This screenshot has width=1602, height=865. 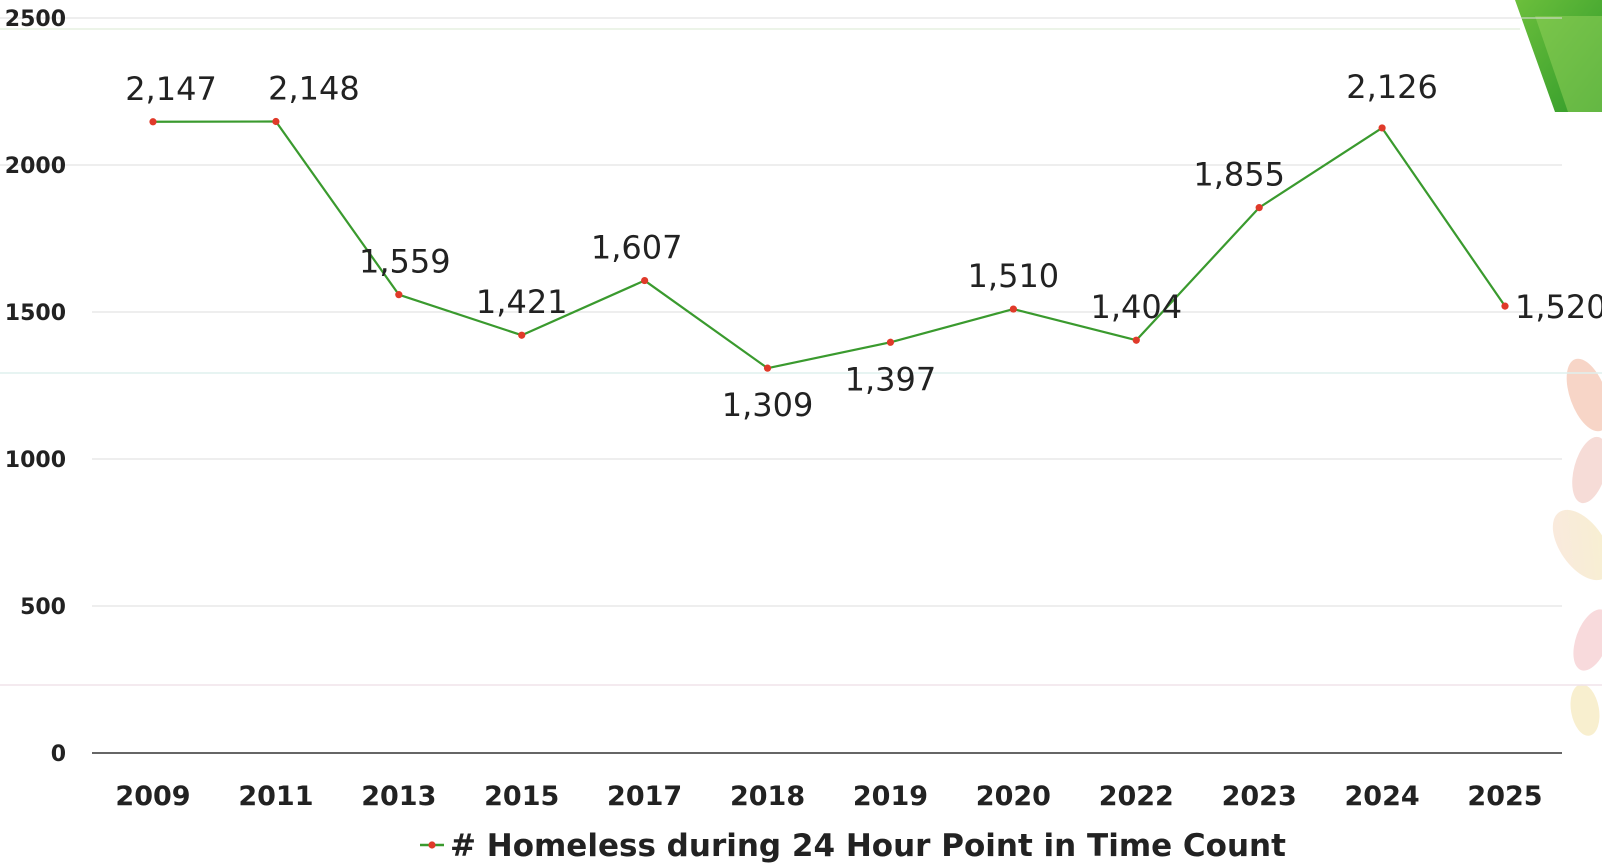 I want to click on x-tick-label: 2009, so click(x=152, y=796).